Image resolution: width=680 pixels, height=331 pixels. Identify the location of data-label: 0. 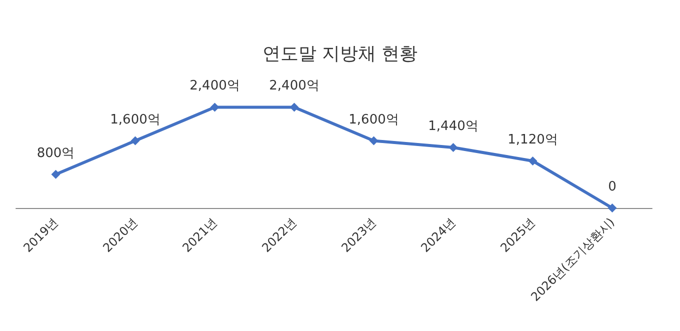
(612, 187).